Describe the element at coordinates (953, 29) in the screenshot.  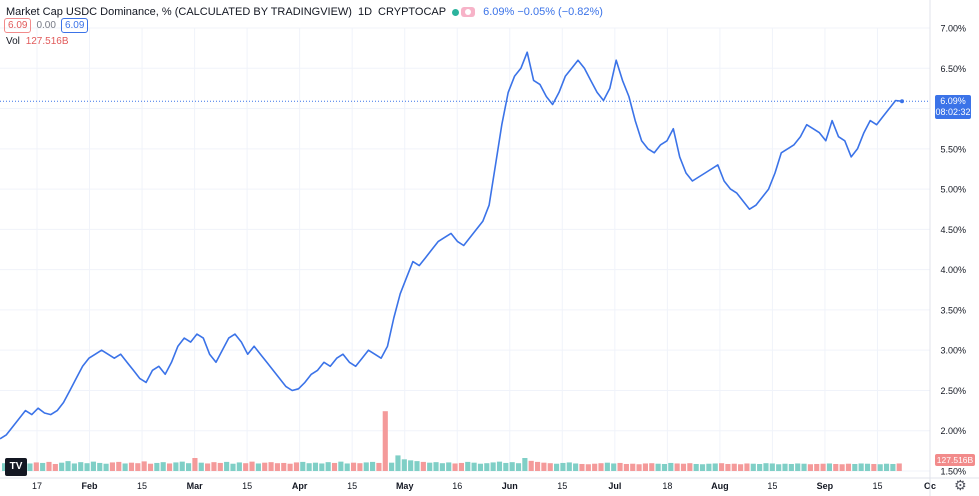
I see `y-tick-label: 7.00%` at that location.